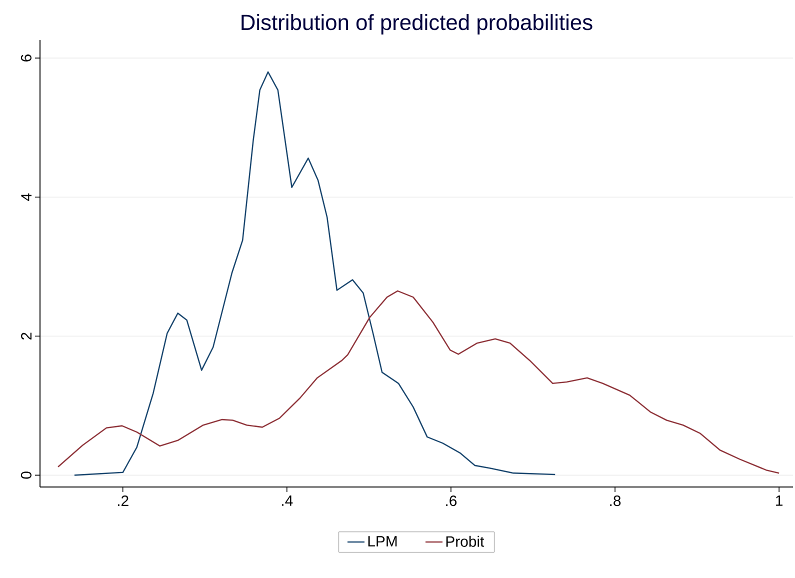 This screenshot has width=795, height=578. I want to click on chart-title: Distribution of predicted probabilities, so click(417, 24).